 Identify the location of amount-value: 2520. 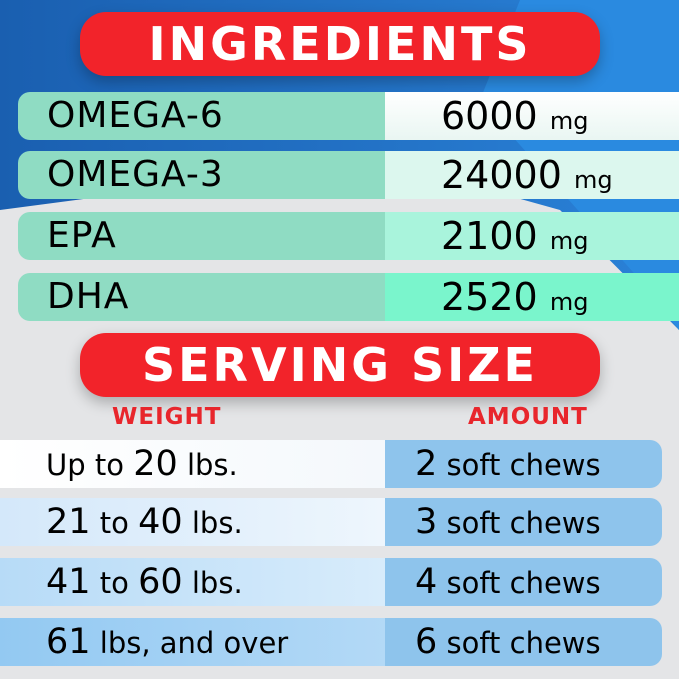
(489, 297).